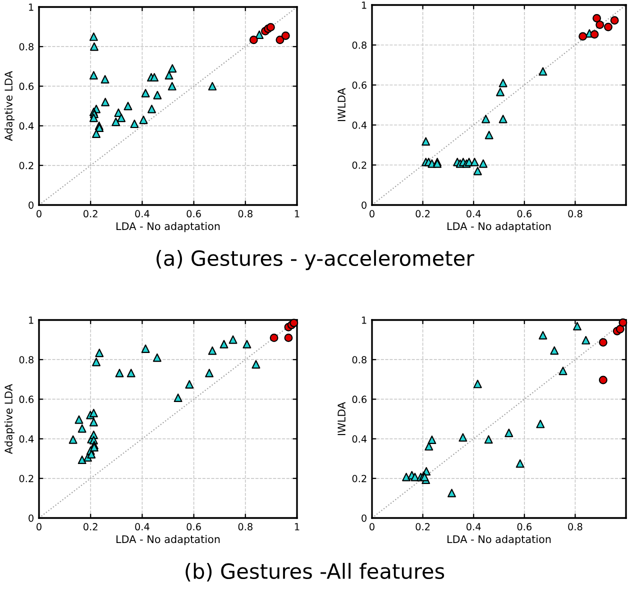  What do you see at coordinates (315, 572) in the screenshot?
I see `text: (b) Gestures -All features` at bounding box center [315, 572].